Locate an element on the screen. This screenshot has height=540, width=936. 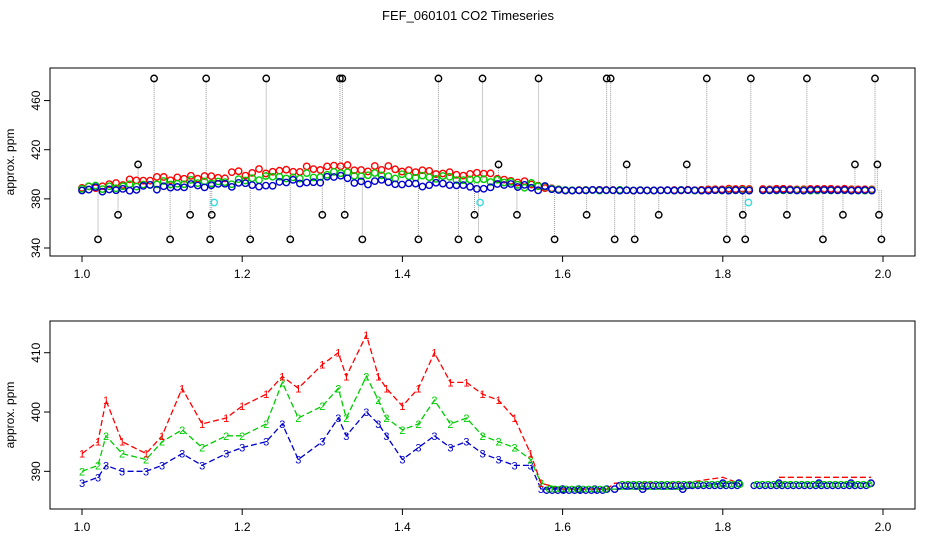
x-tick-label: 1.0 is located at coordinates (82, 527).